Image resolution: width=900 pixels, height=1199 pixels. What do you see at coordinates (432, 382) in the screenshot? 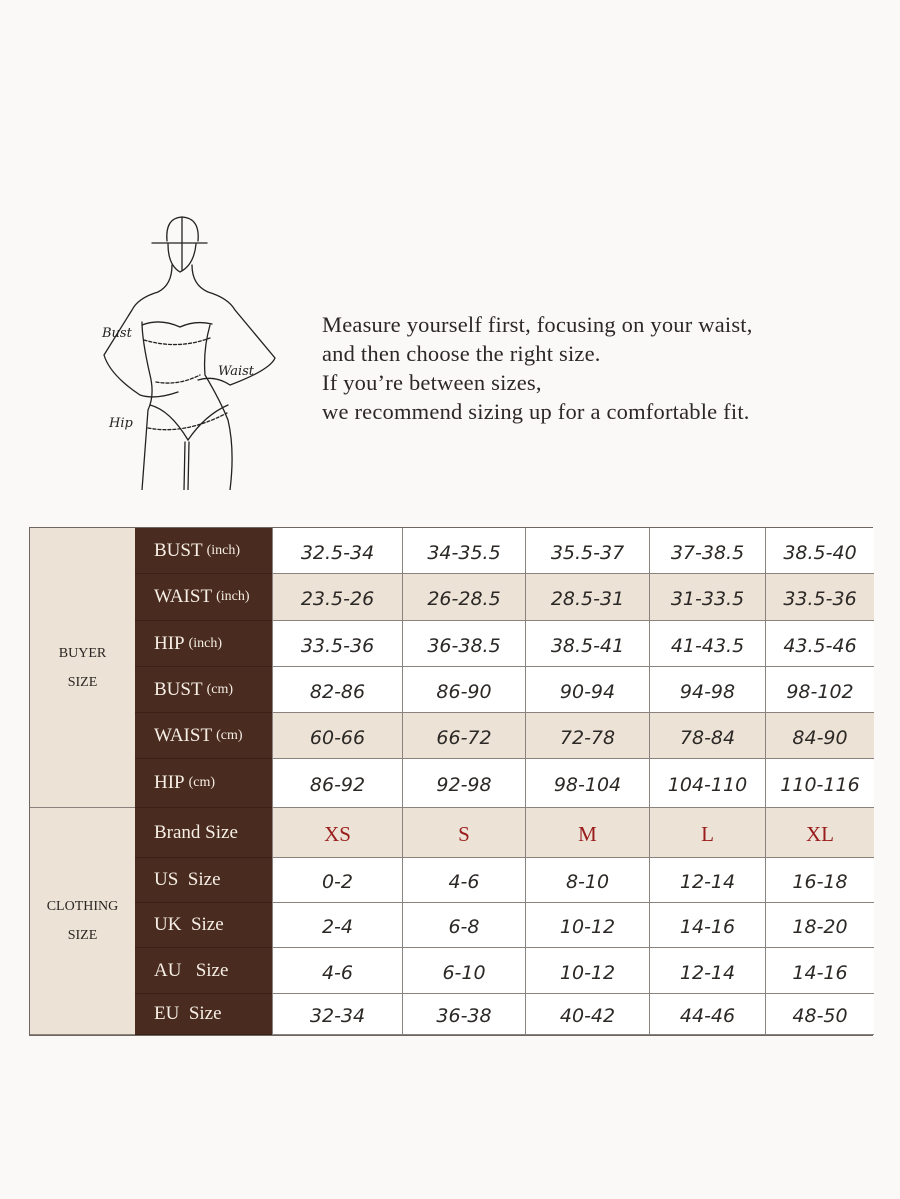
I see `instruction-line: If you’re between sizes,` at bounding box center [432, 382].